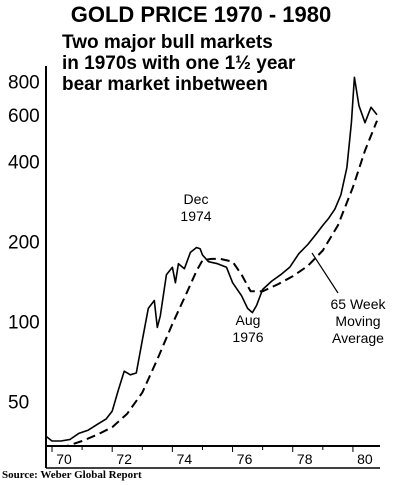 This screenshot has width=402, height=485. Describe the element at coordinates (165, 84) in the screenshot. I see `subtitle-line: bear market inbetween` at that location.